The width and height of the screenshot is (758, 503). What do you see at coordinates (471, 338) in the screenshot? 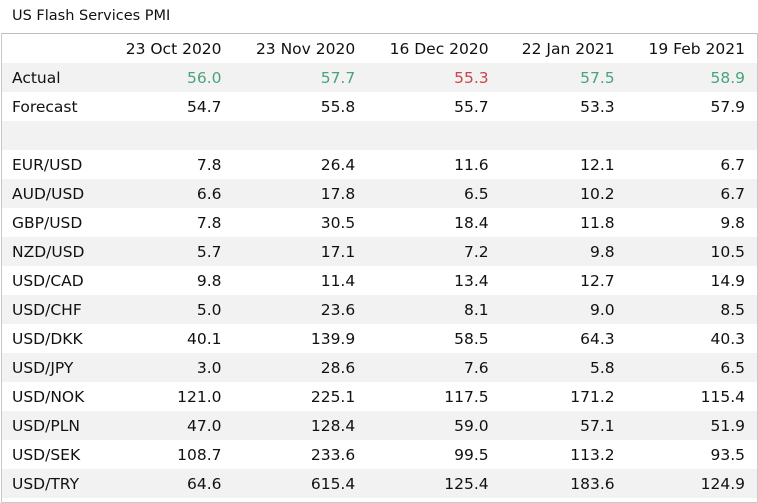
I see `table-cell: 58.5` at bounding box center [471, 338].